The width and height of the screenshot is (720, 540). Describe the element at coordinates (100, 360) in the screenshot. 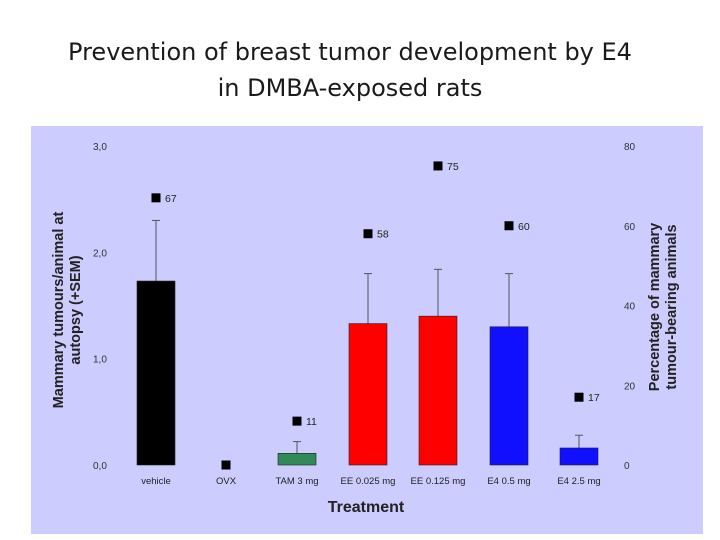

I see `left-y-tick-label: 1,0` at that location.